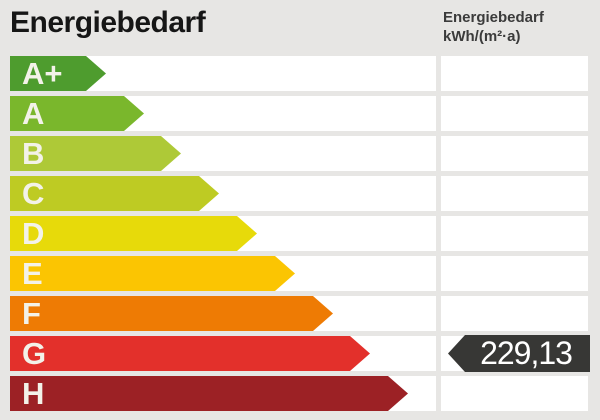 Image resolution: width=600 pixels, height=420 pixels. I want to click on scale-band: H, so click(223, 393).